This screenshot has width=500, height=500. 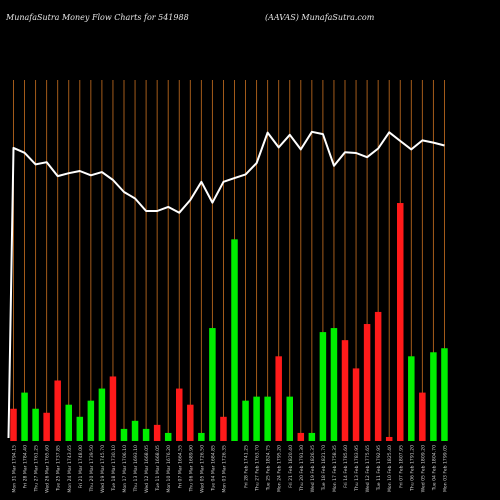 I want to click on chart-subtitle: (AAVAS) MunafaSutra.com, so click(x=320, y=17).